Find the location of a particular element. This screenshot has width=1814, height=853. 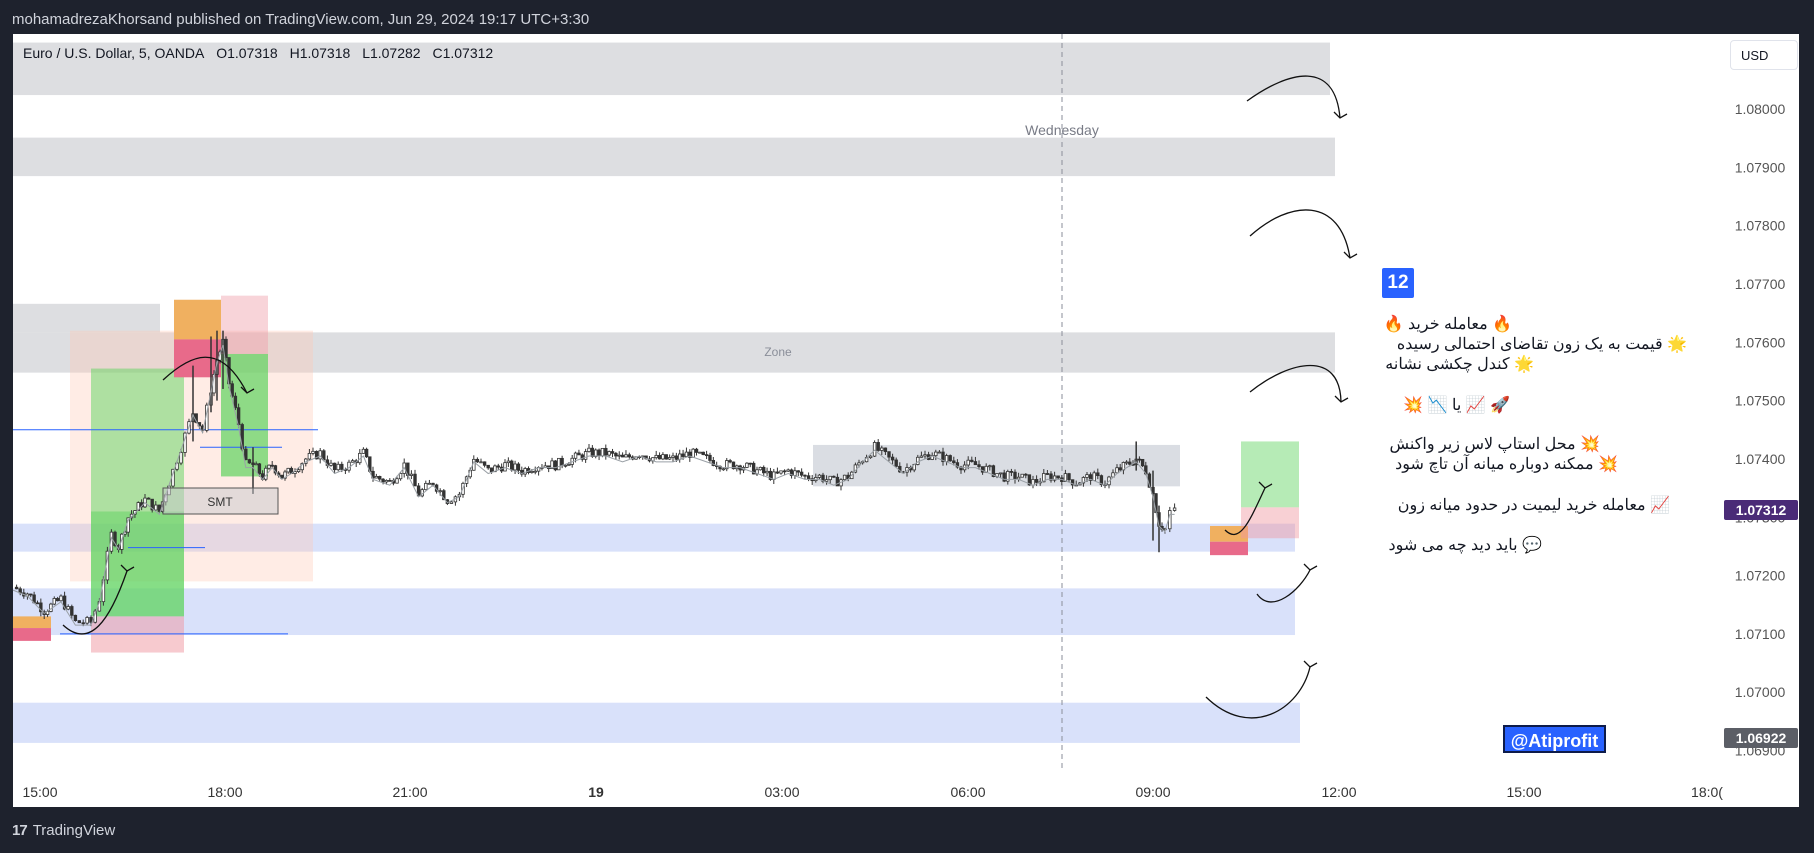

note-line-8: 💬 باید دید چه می شود is located at coordinates (1465, 545).